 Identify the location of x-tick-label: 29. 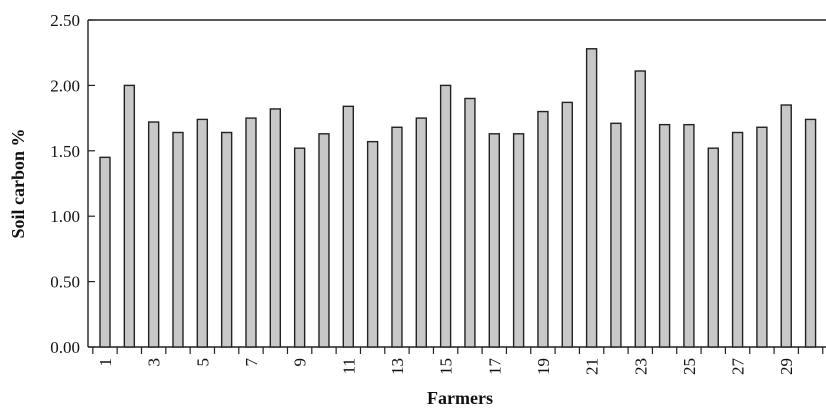
(786, 366).